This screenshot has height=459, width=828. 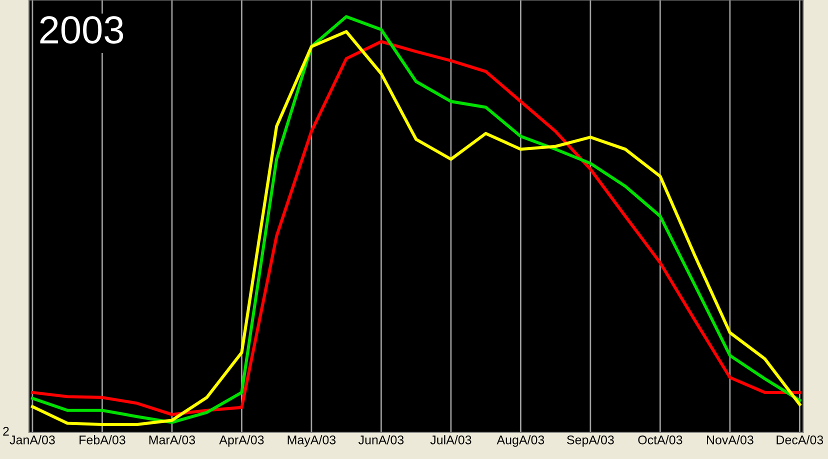 What do you see at coordinates (800, 439) in the screenshot?
I see `x-tick-label: DecA/03` at bounding box center [800, 439].